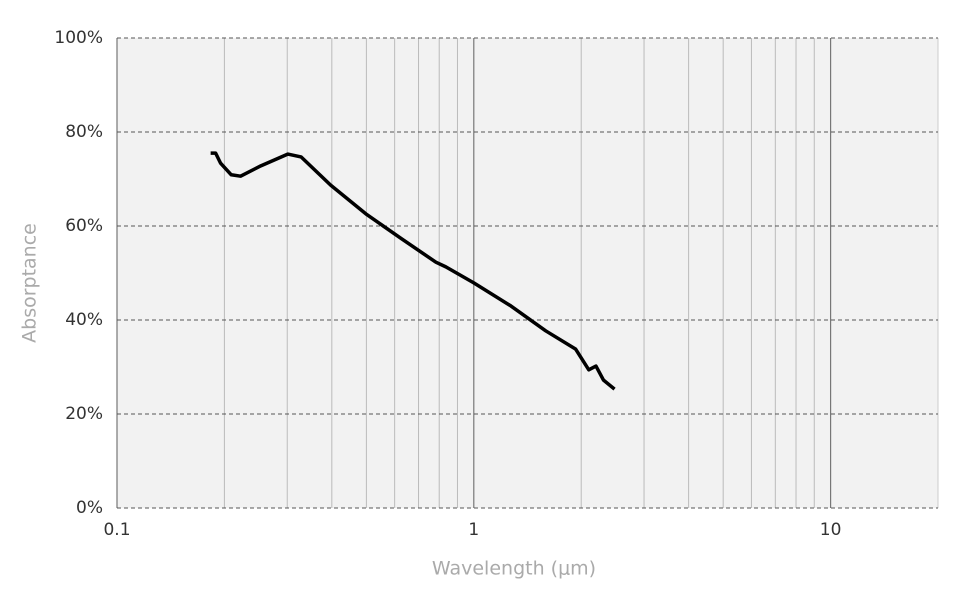 The height and width of the screenshot is (604, 965). What do you see at coordinates (84, 226) in the screenshot?
I see `y-tick-label: 60%` at bounding box center [84, 226].